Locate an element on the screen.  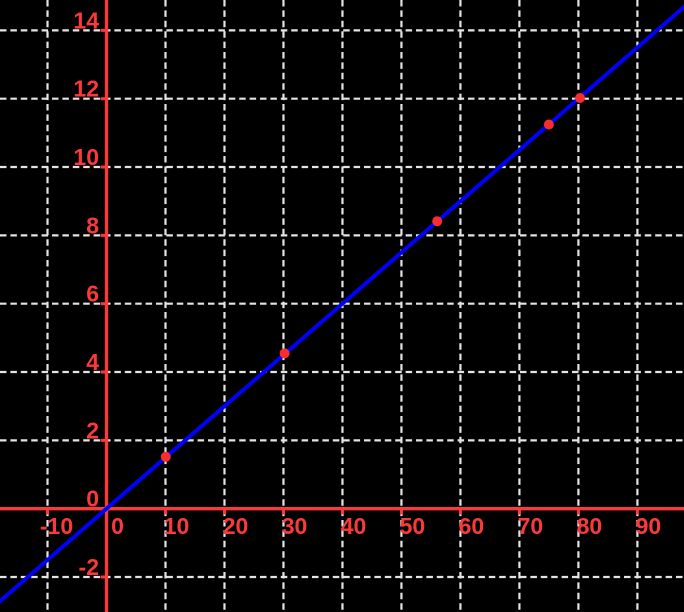
svg-text: 2 is located at coordinates (92, 430).